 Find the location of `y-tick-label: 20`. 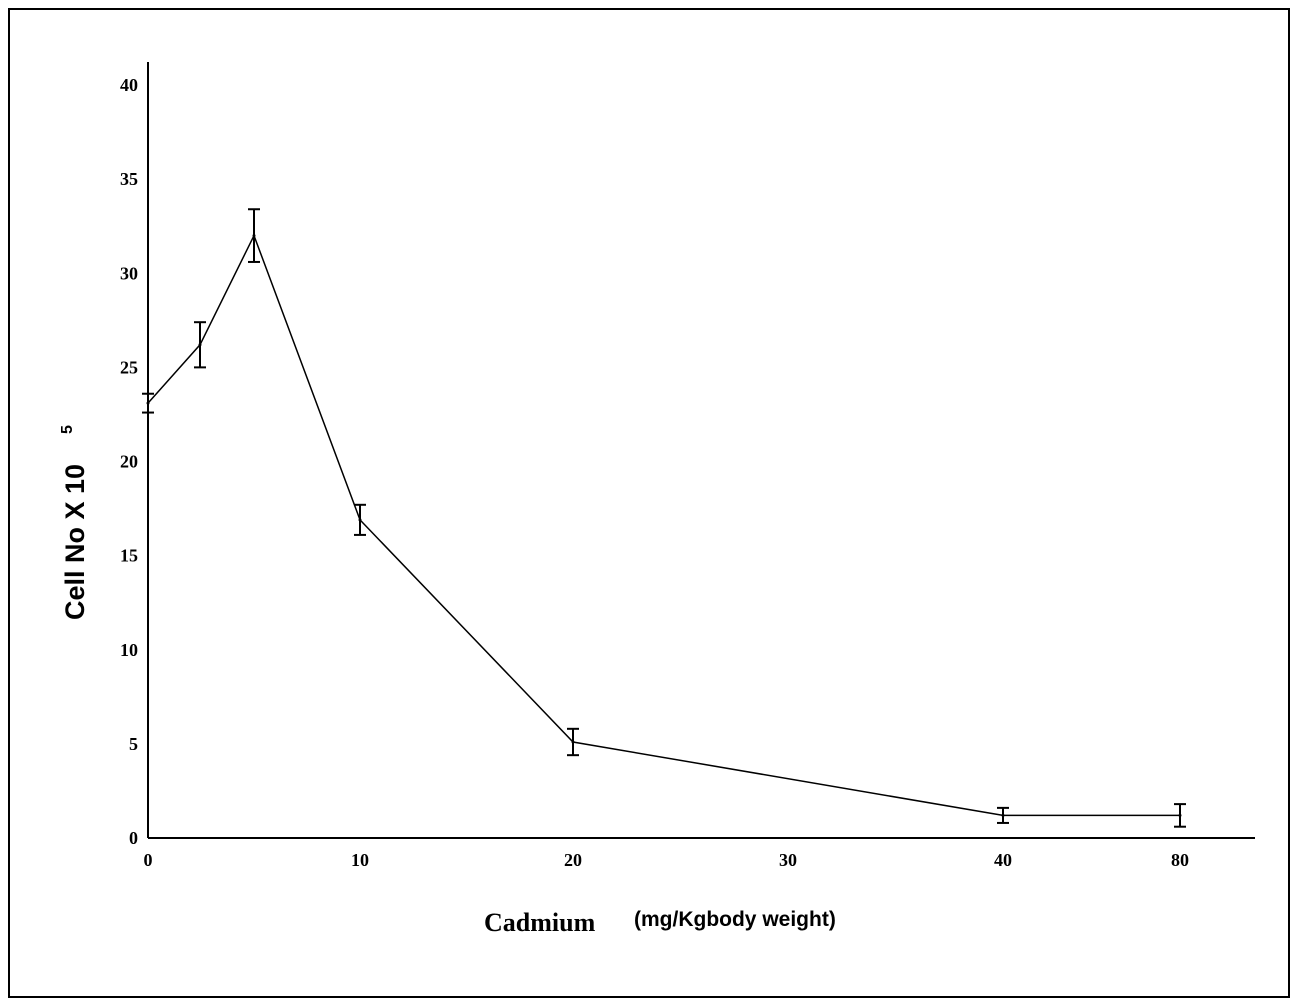

y-tick-label: 20 is located at coordinates (129, 462).